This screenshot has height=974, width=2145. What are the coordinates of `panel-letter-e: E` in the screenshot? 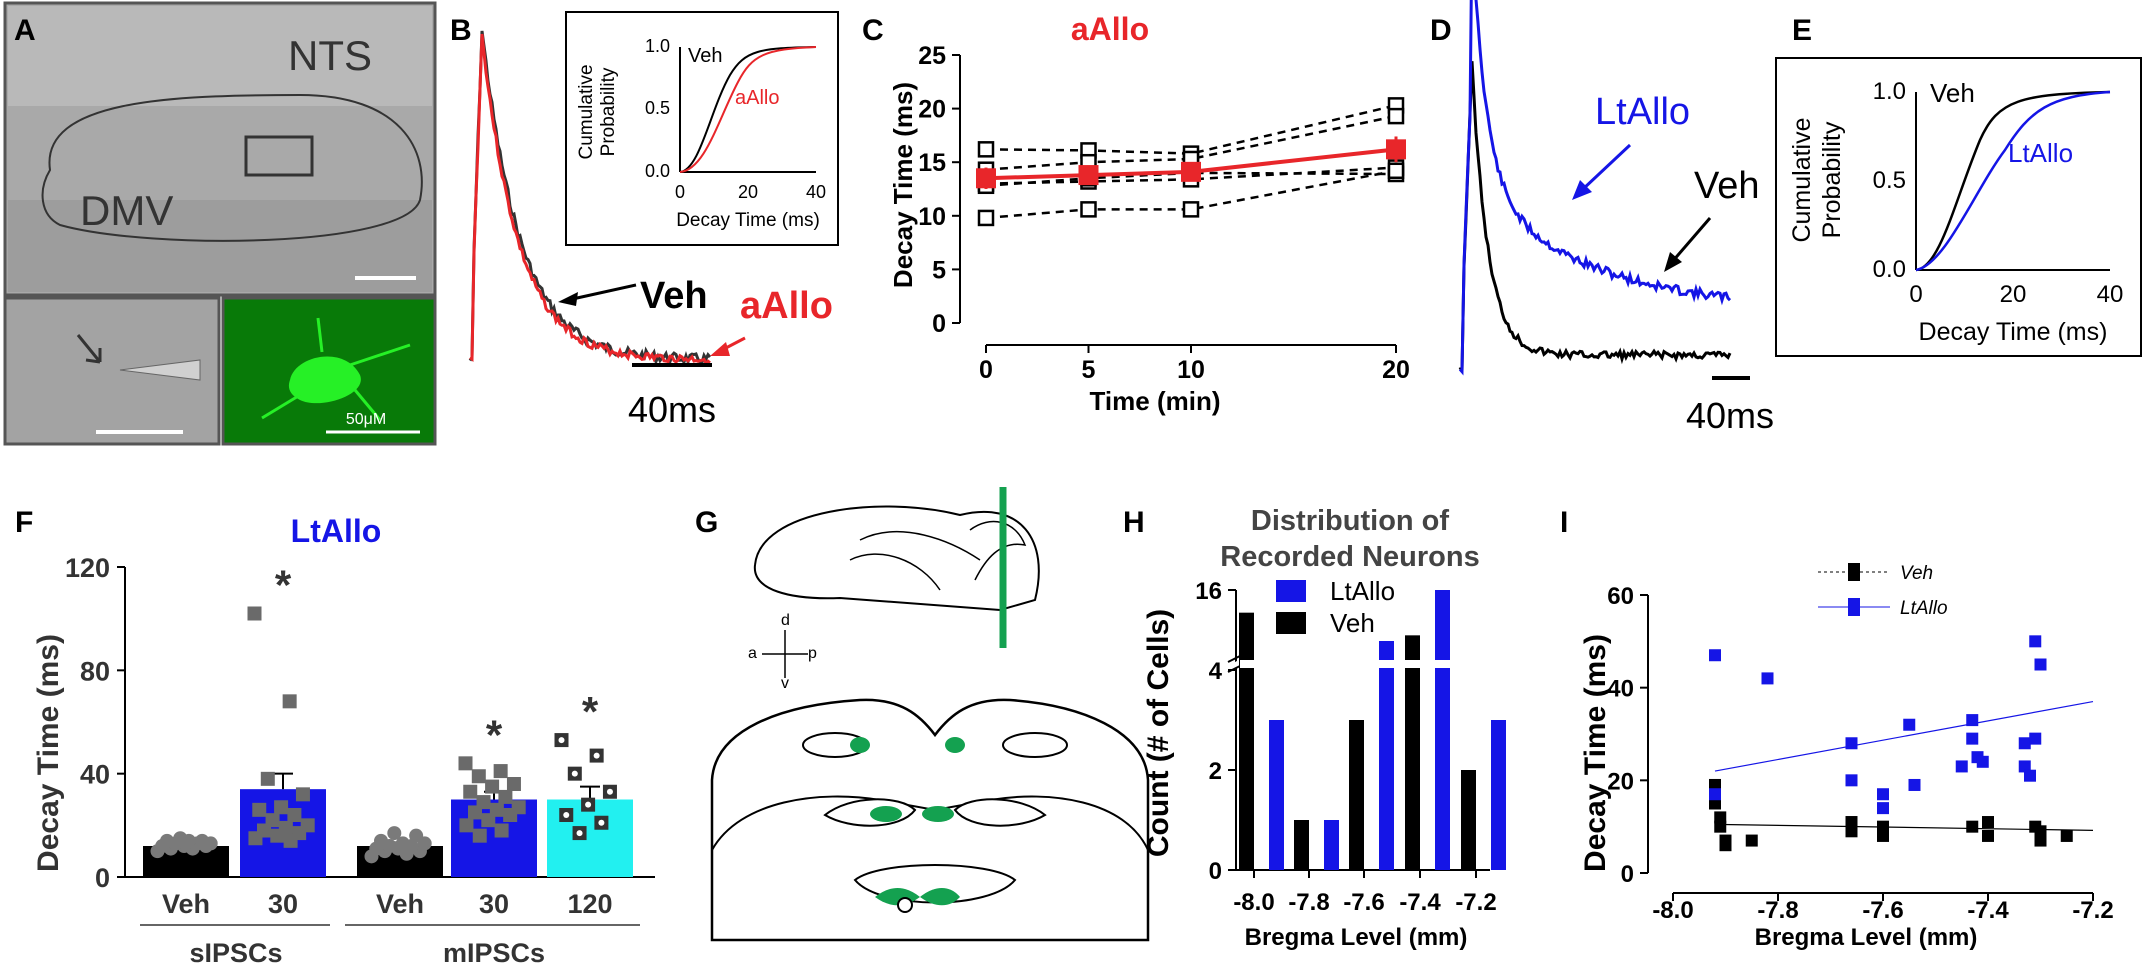 It's located at (1802, 30).